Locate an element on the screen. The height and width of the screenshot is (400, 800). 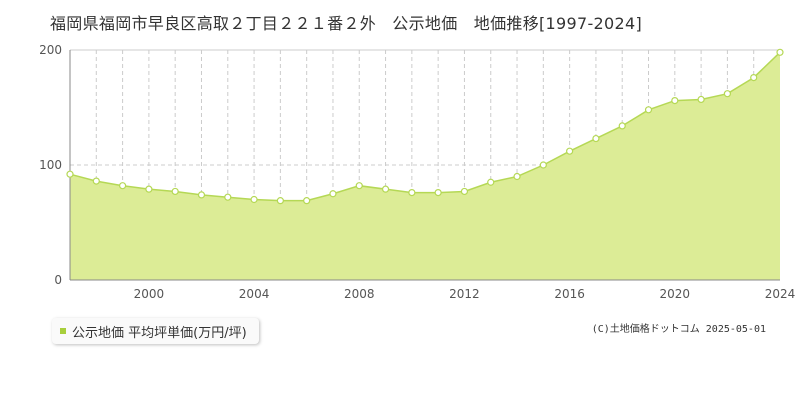
data-point-2005 is located at coordinates (280, 201).